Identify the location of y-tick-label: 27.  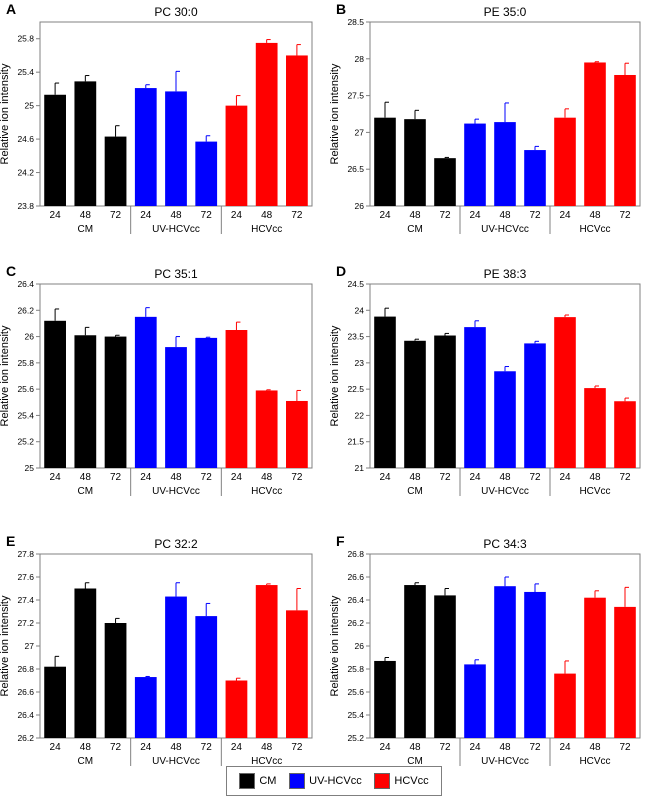
(360, 132).